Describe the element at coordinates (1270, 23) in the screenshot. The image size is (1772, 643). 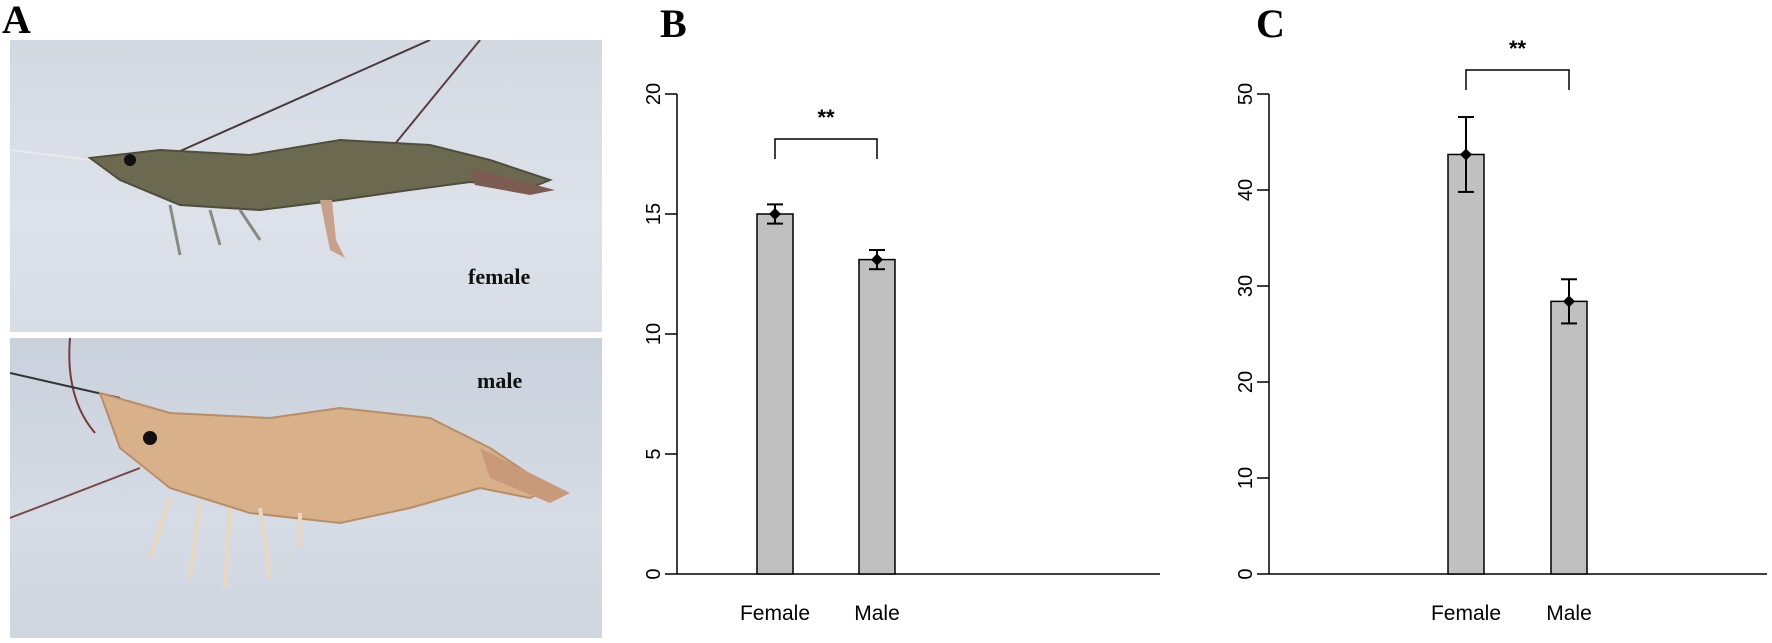
I see `panel-letter-c: C` at that location.